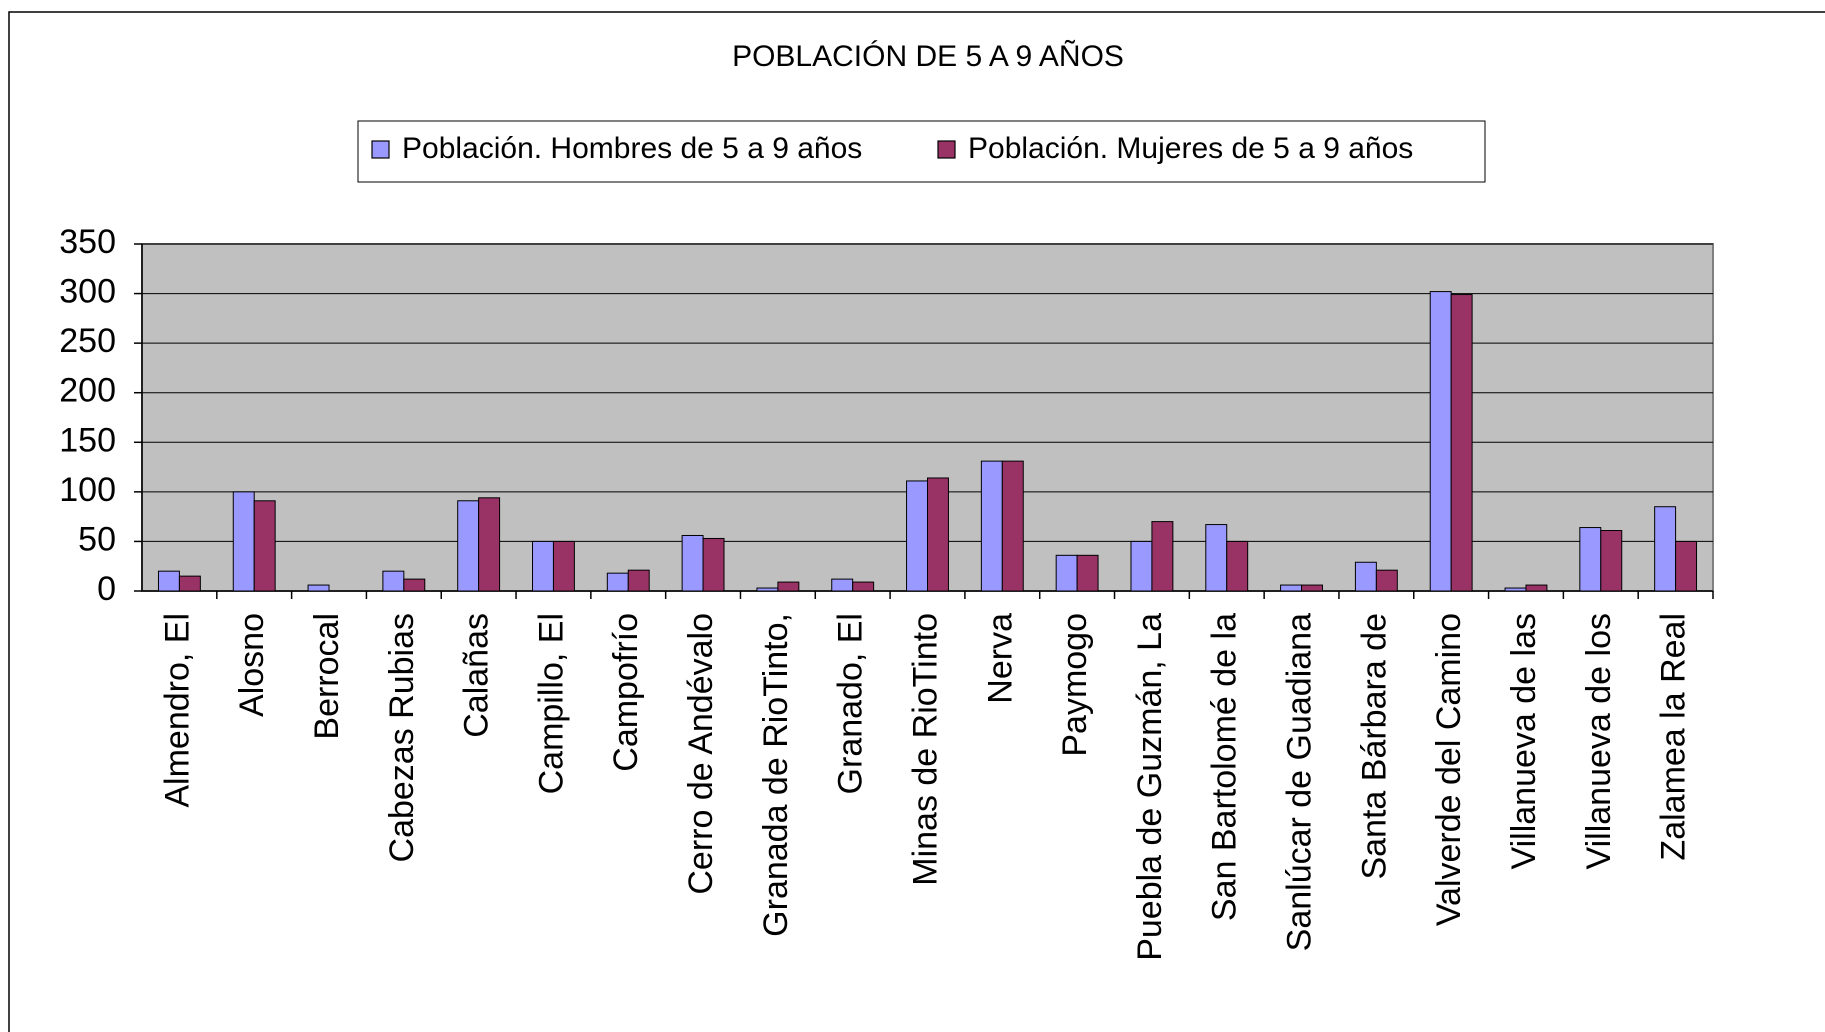 Image resolution: width=1825 pixels, height=1032 pixels. I want to click on x-tick-label: Cabezas Rubias, so click(402, 737).